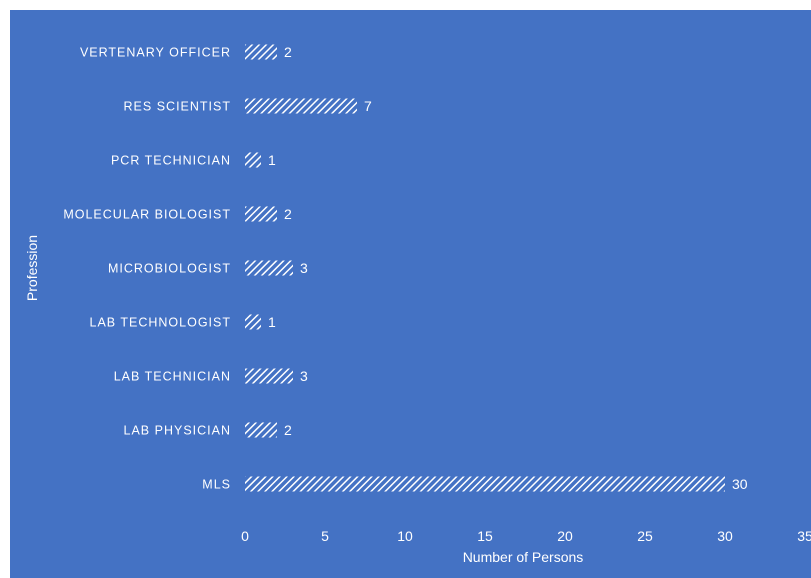 The height and width of the screenshot is (578, 811). Describe the element at coordinates (740, 484) in the screenshot. I see `data-label: 30` at that location.